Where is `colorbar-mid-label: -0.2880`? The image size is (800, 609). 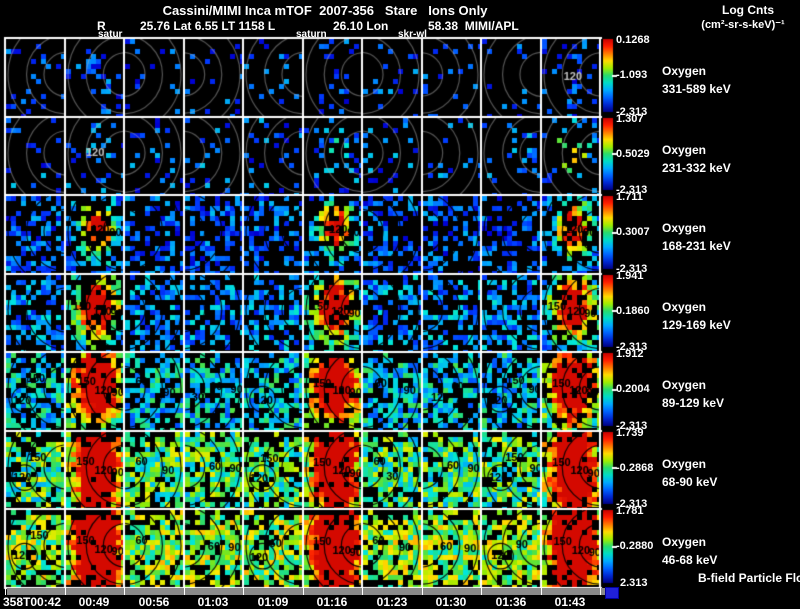 colorbar-mid-label: -0.2880 is located at coordinates (635, 546).